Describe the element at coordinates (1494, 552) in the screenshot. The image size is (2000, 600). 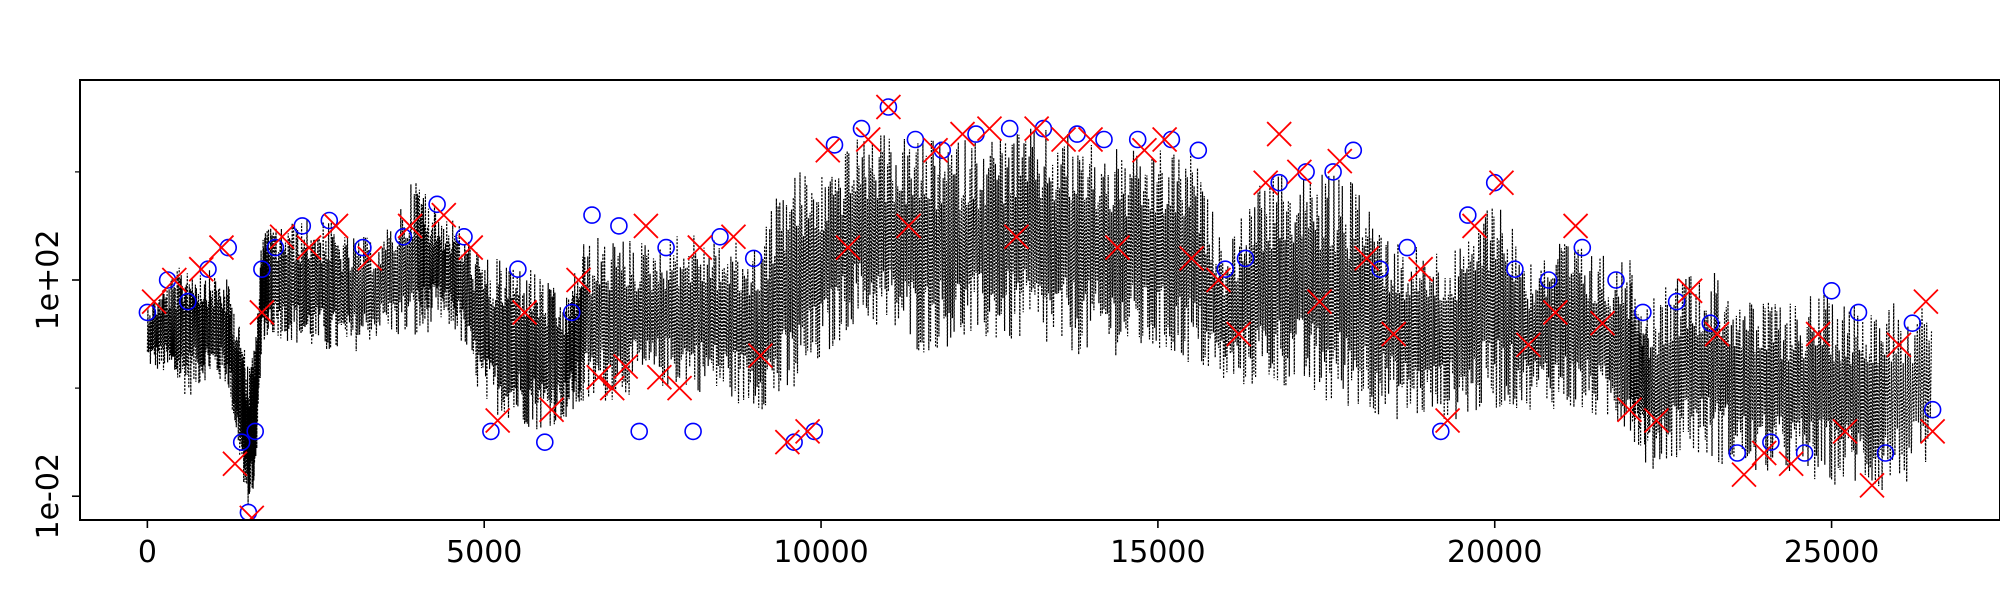
I see `x-tick-label: 20000` at that location.